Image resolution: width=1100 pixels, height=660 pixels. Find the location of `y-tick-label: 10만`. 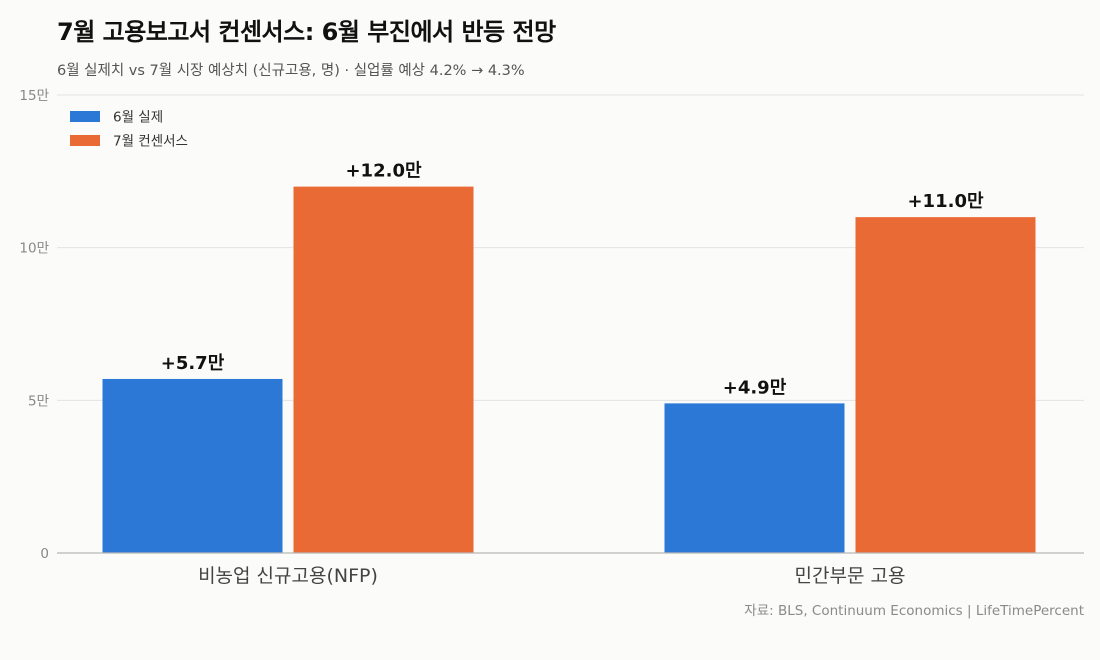

y-tick-label: 10만 is located at coordinates (34, 249).